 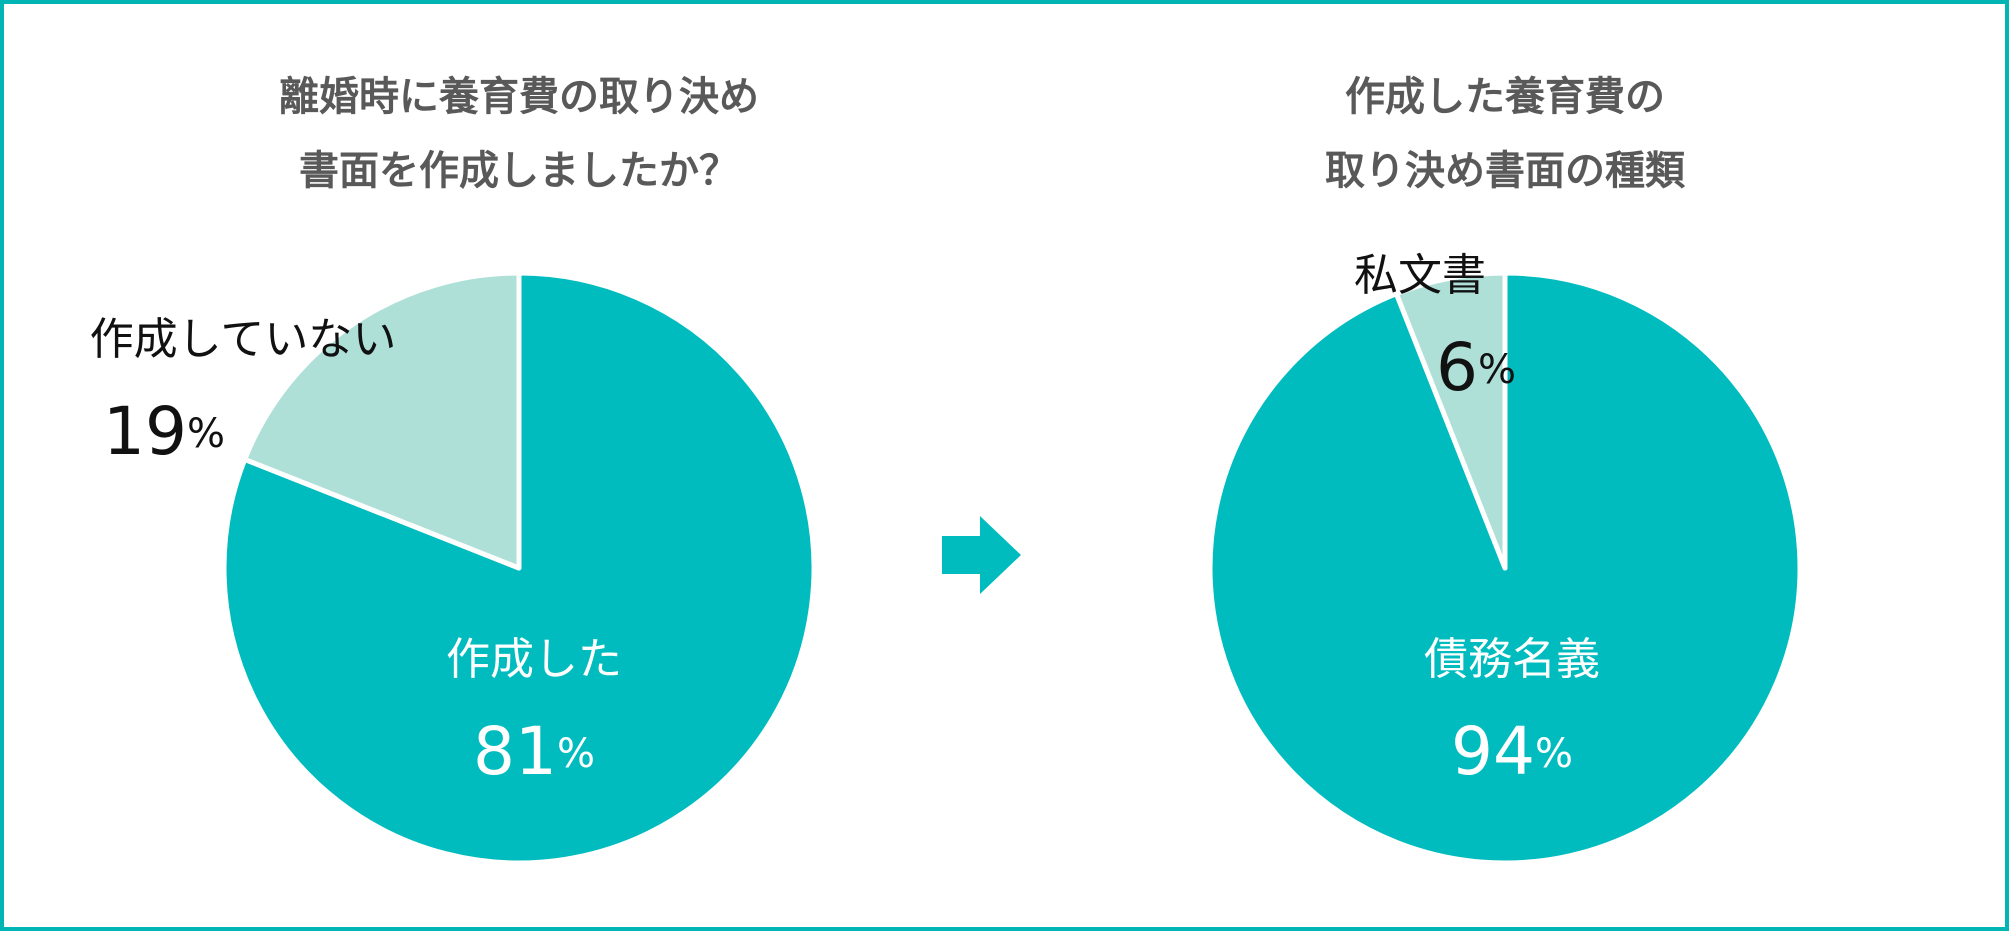 I want to click on chart-title: 作成した養育費の, so click(x=1505, y=97).